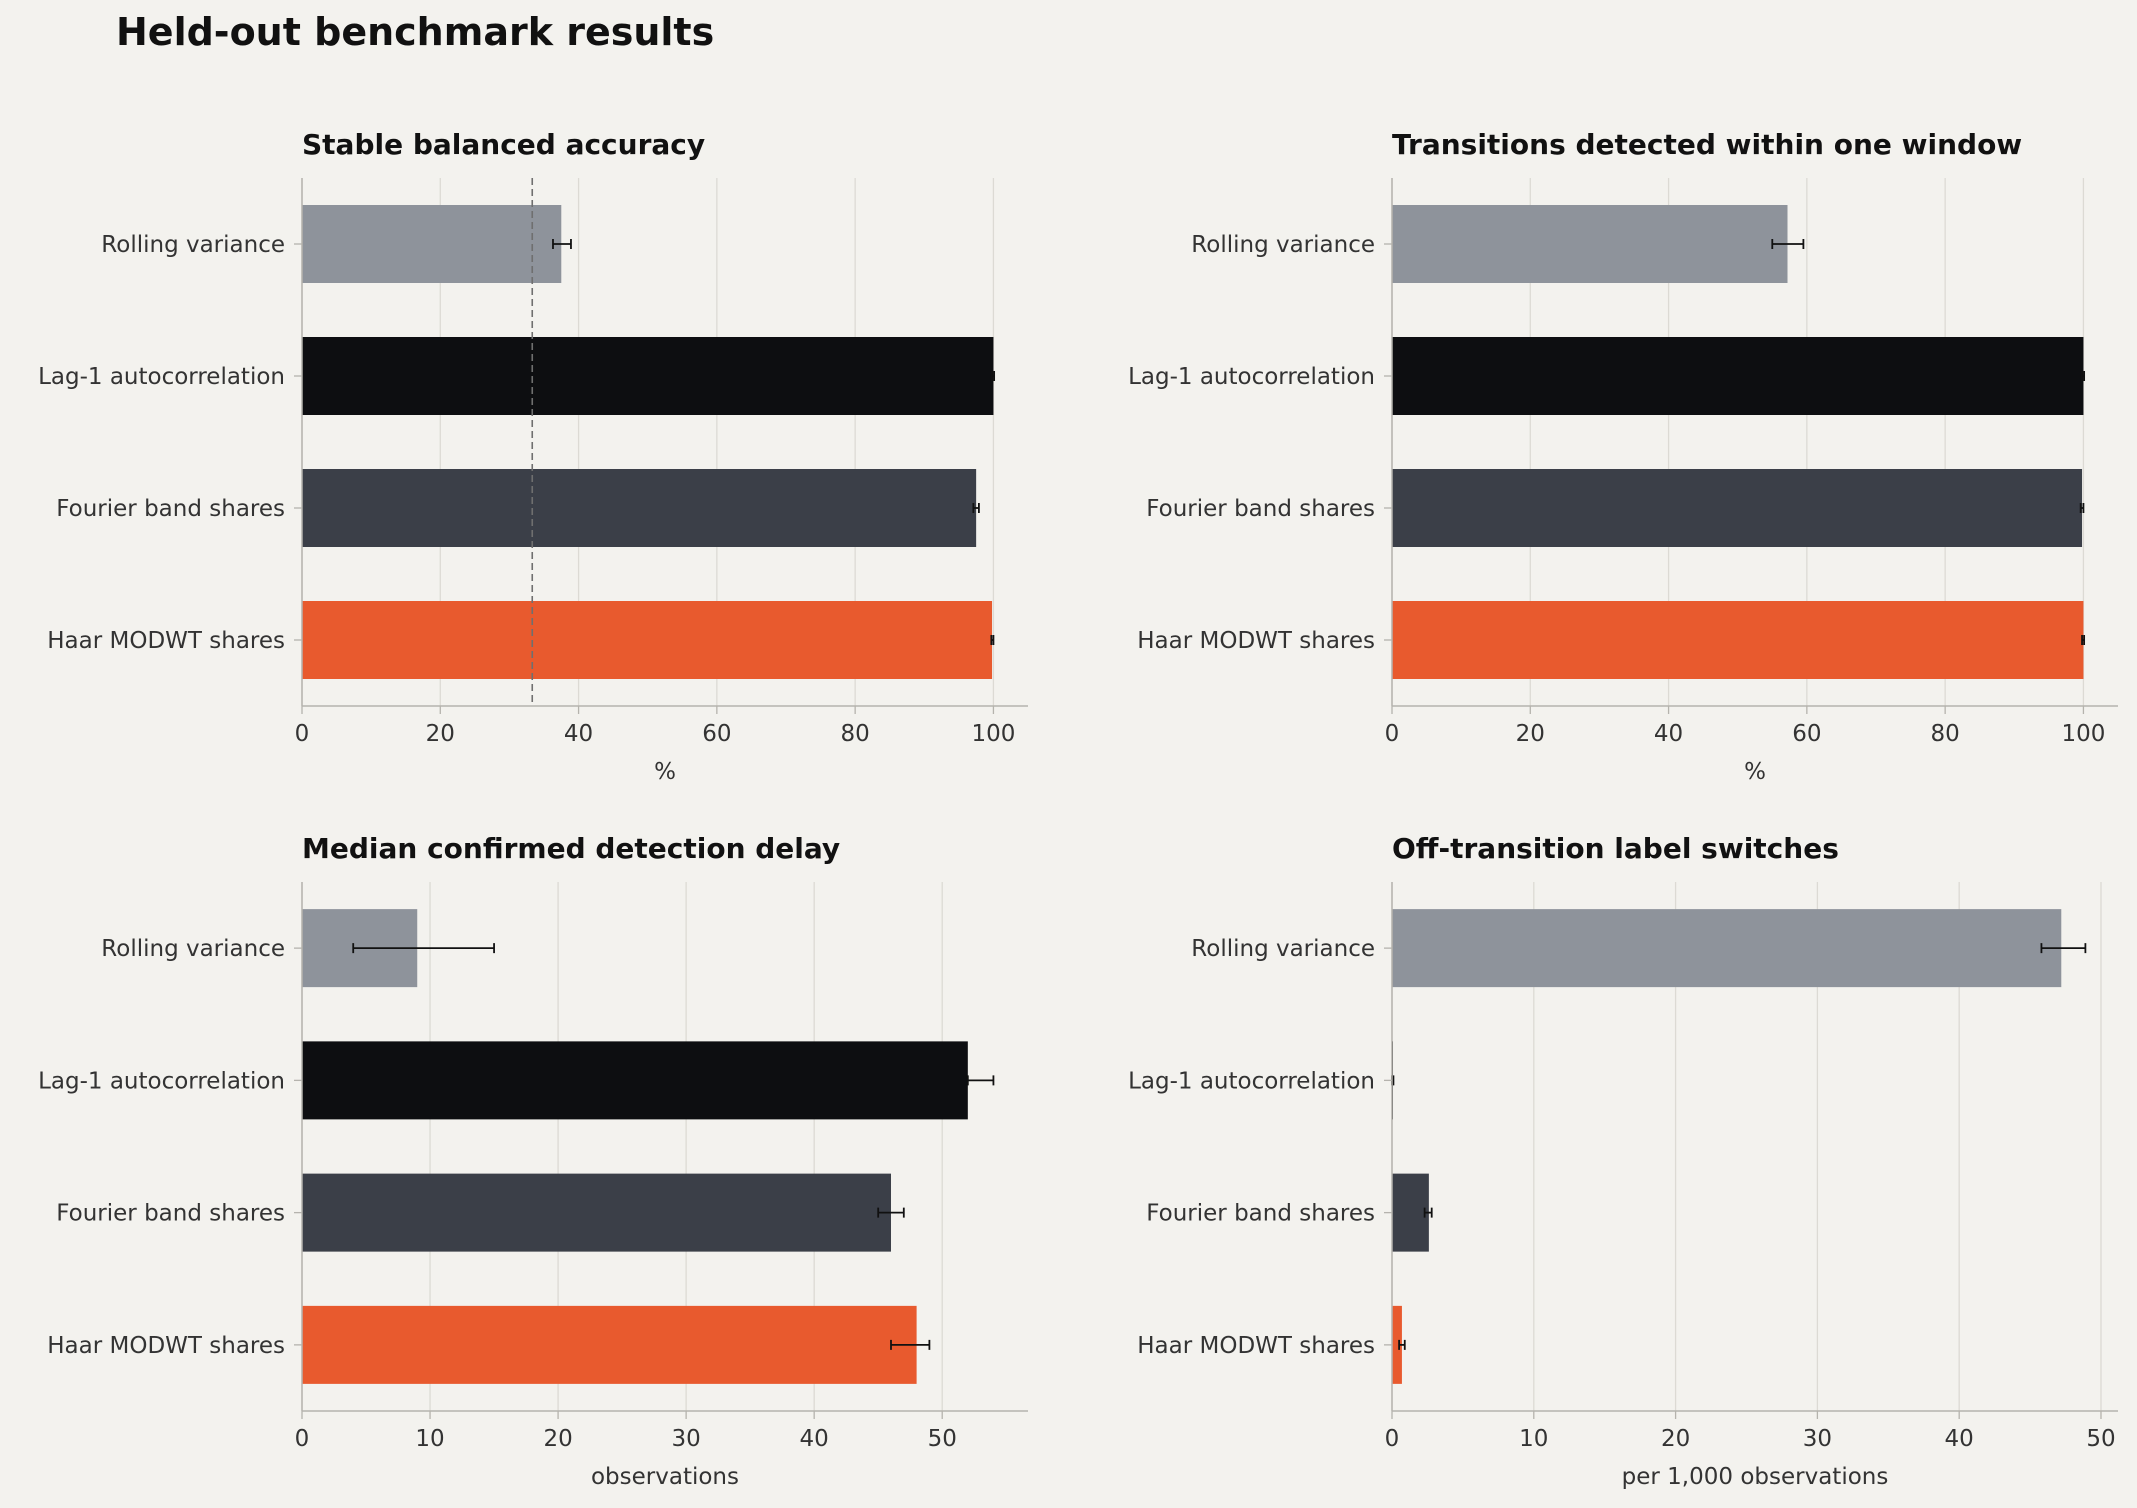 This screenshot has width=2137, height=1508. What do you see at coordinates (503, 144) in the screenshot?
I see `panel-title: Stable balanced accuracy` at bounding box center [503, 144].